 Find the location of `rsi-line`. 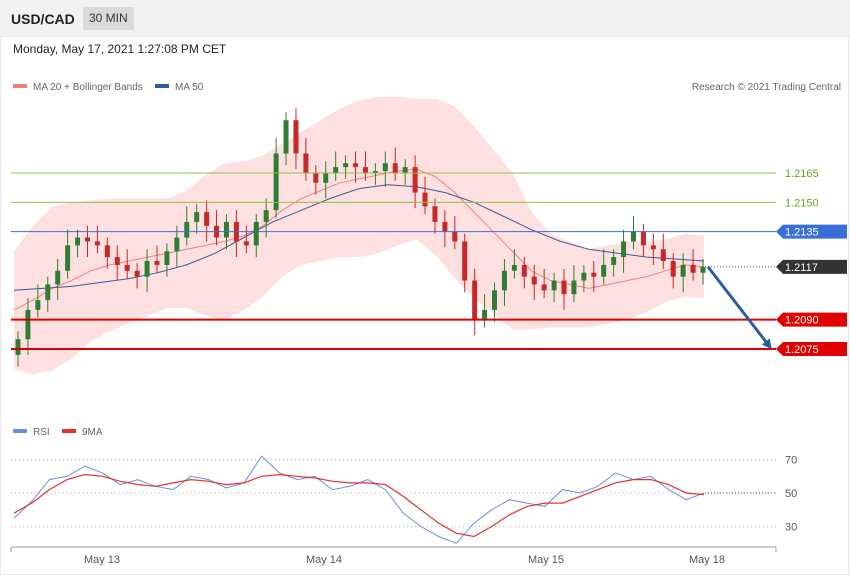

rsi-line is located at coordinates (359, 499).